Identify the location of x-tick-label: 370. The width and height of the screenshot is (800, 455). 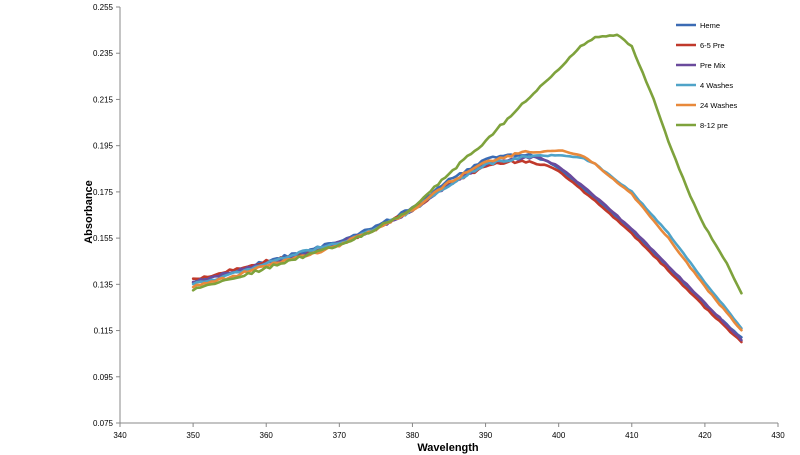
(340, 435).